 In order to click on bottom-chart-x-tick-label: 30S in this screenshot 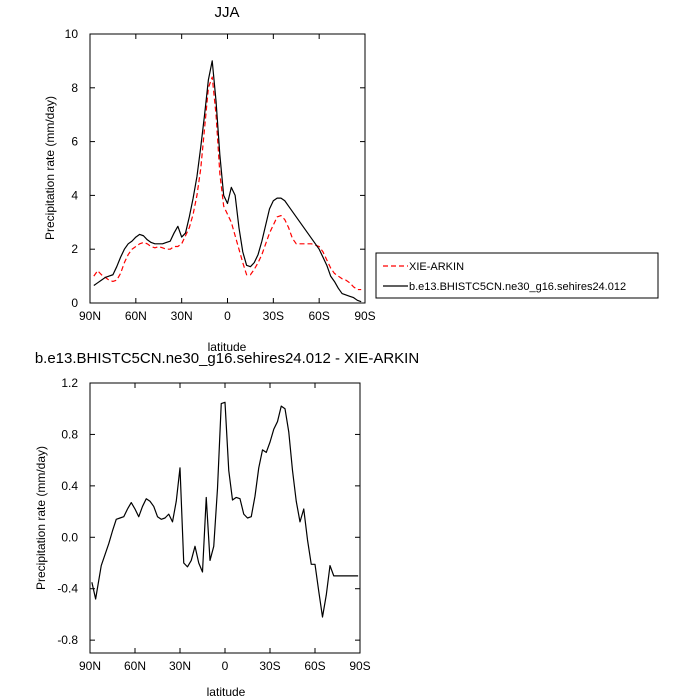, I will do `click(269, 666)`.